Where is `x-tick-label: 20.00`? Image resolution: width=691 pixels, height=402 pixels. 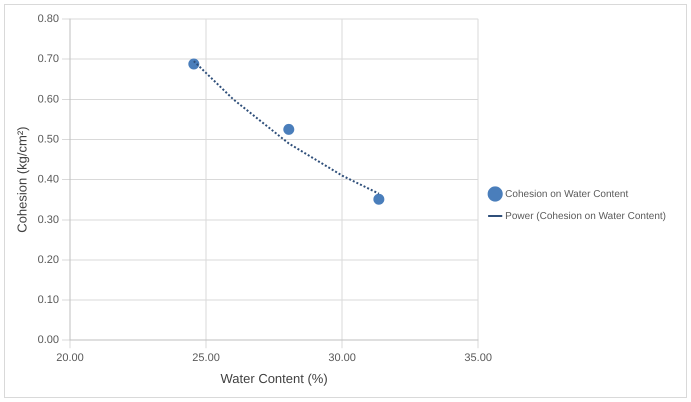 x-tick-label: 20.00 is located at coordinates (70, 358).